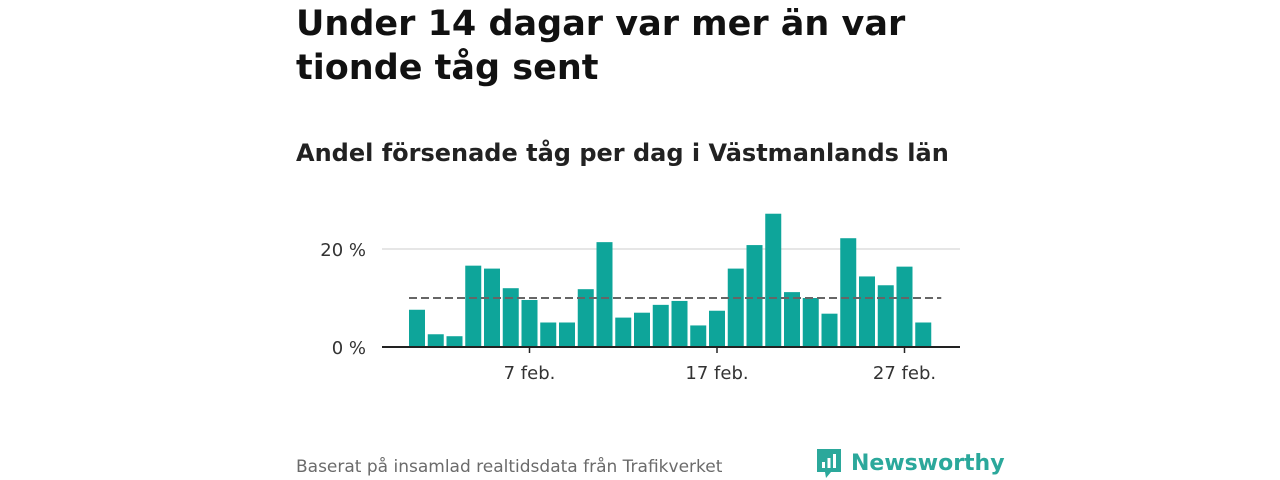  Describe the element at coordinates (829, 463) in the screenshot. I see `newsworthy-logo-icon` at that location.